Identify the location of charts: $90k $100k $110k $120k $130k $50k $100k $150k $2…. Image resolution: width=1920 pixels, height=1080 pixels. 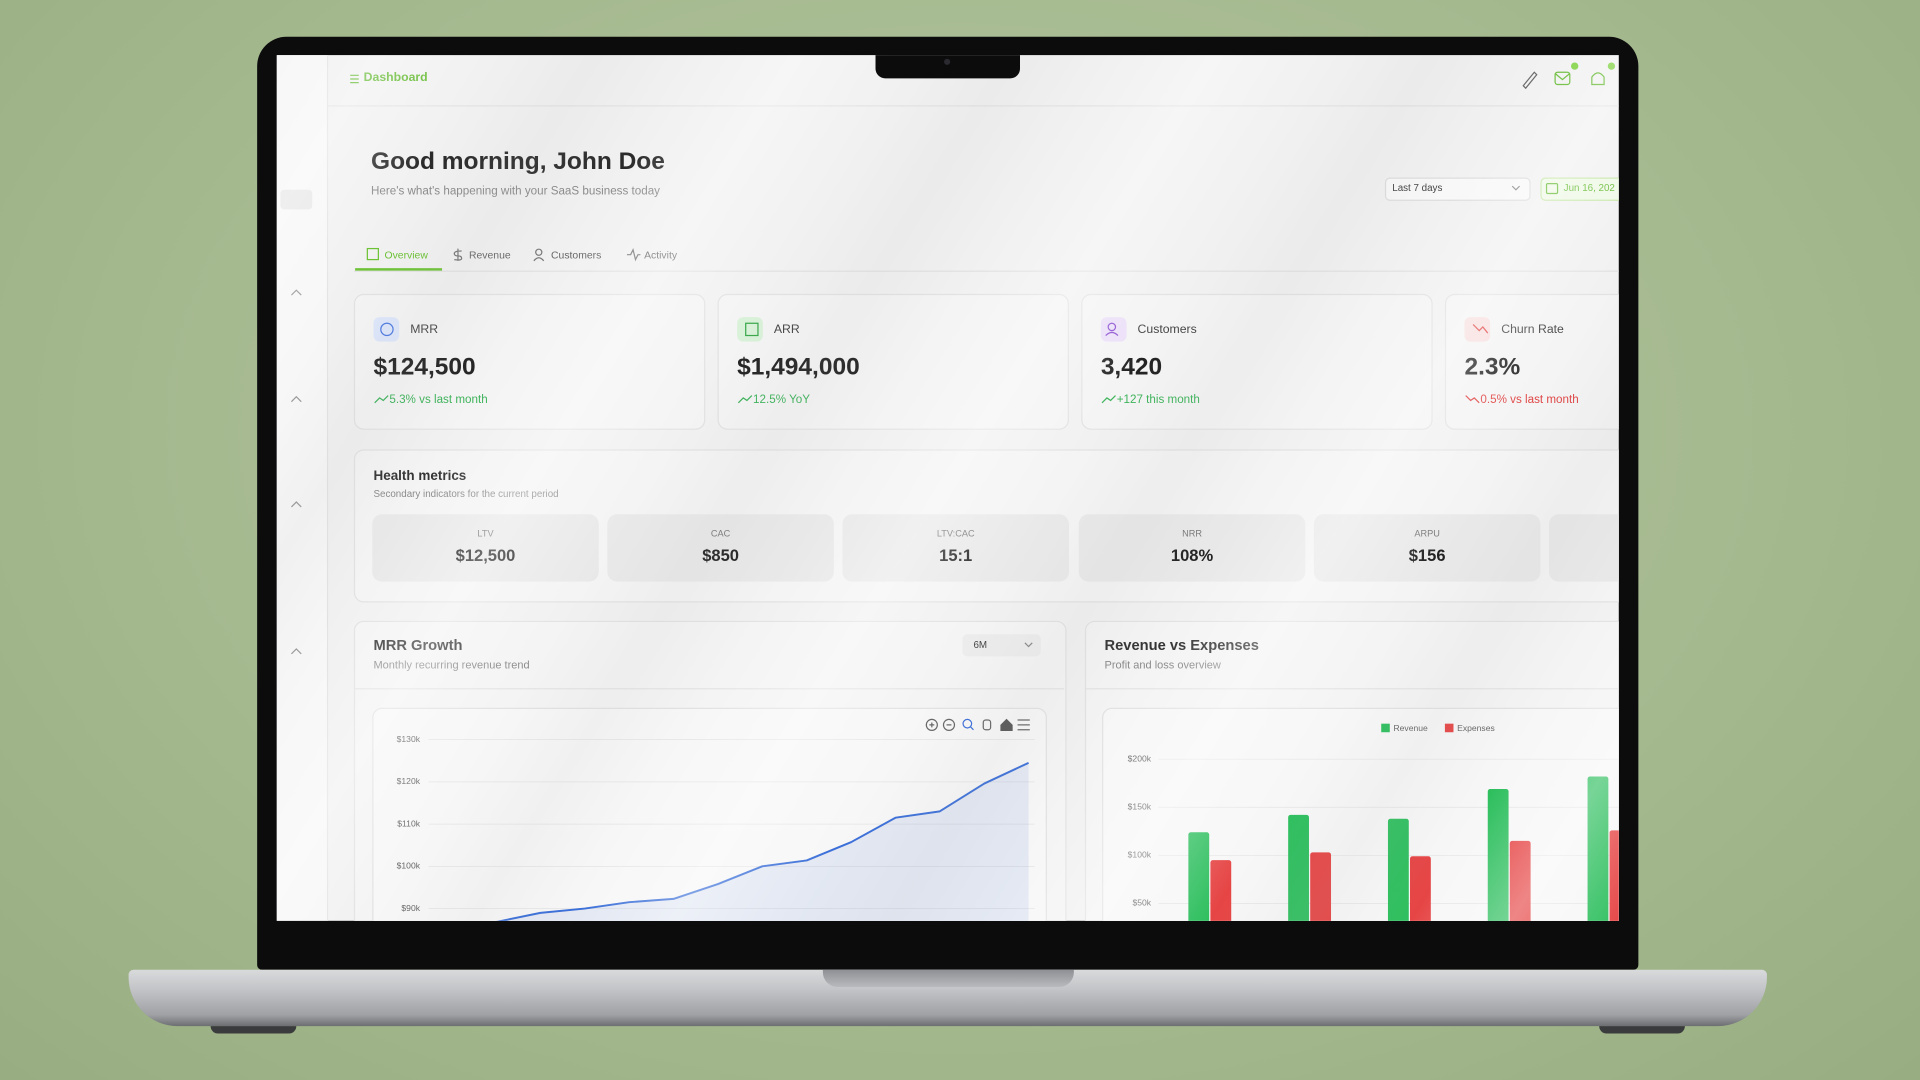
(1008, 822).